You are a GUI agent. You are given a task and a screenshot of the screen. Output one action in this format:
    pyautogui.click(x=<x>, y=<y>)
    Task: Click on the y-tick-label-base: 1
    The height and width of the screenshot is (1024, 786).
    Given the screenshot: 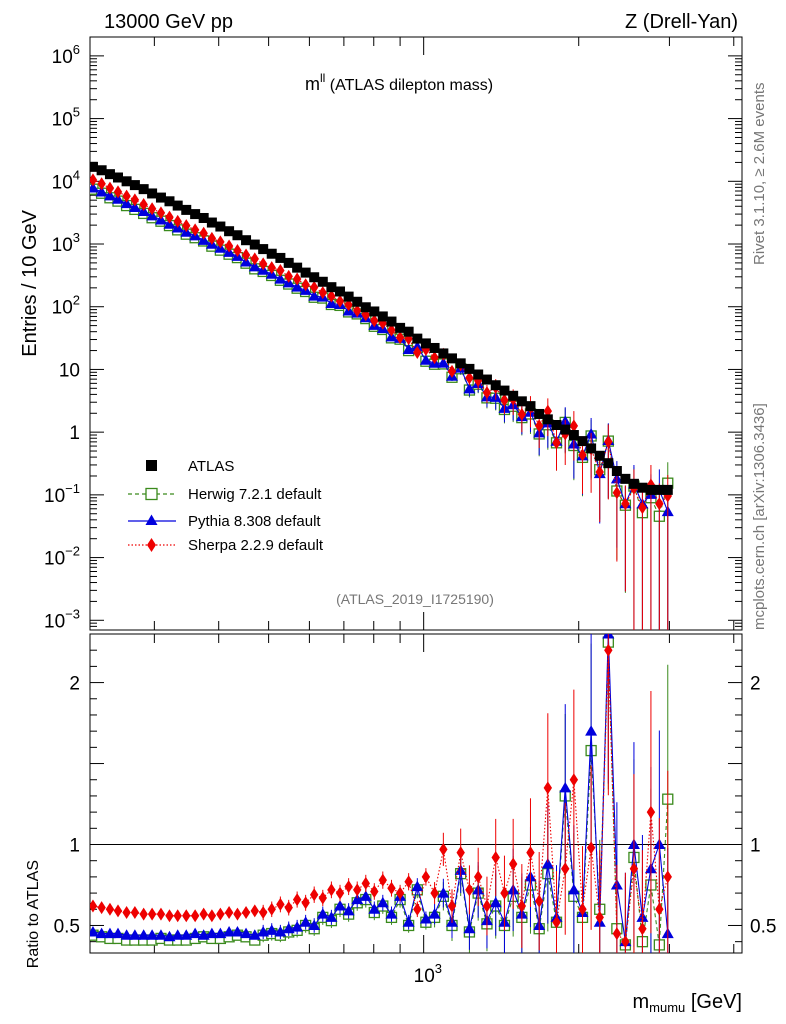 What is the action you would take?
    pyautogui.click(x=74, y=433)
    